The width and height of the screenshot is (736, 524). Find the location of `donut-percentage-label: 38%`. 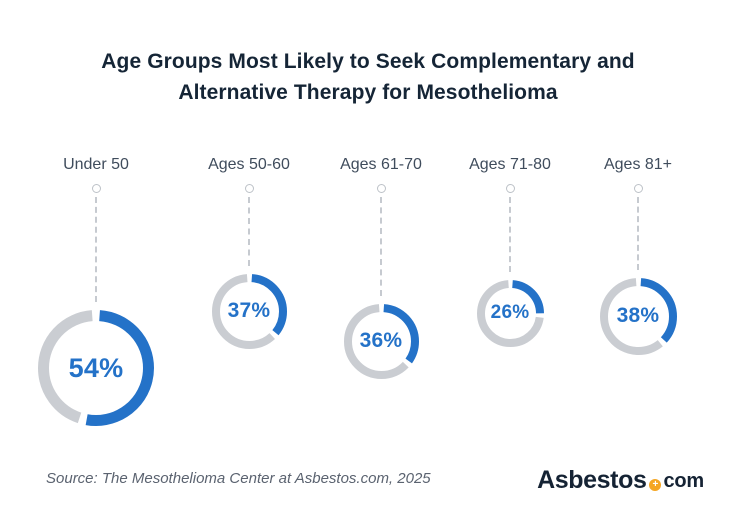

donut-percentage-label: 38% is located at coordinates (638, 315).